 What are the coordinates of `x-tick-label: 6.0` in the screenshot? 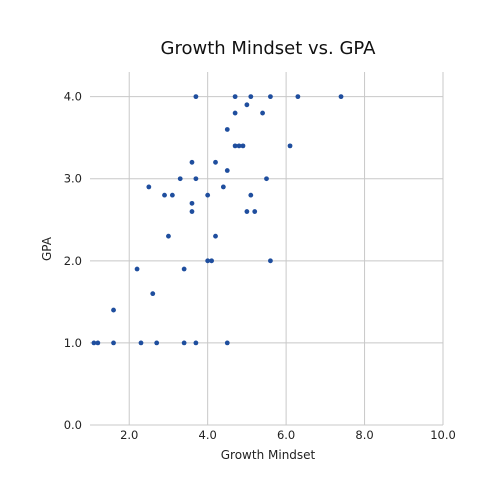 It's located at (286, 435).